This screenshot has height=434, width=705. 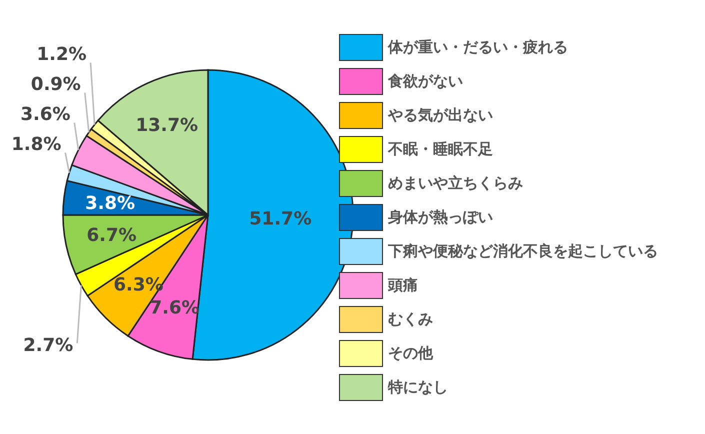 I want to click on data-label: 3.8%, so click(x=110, y=203).